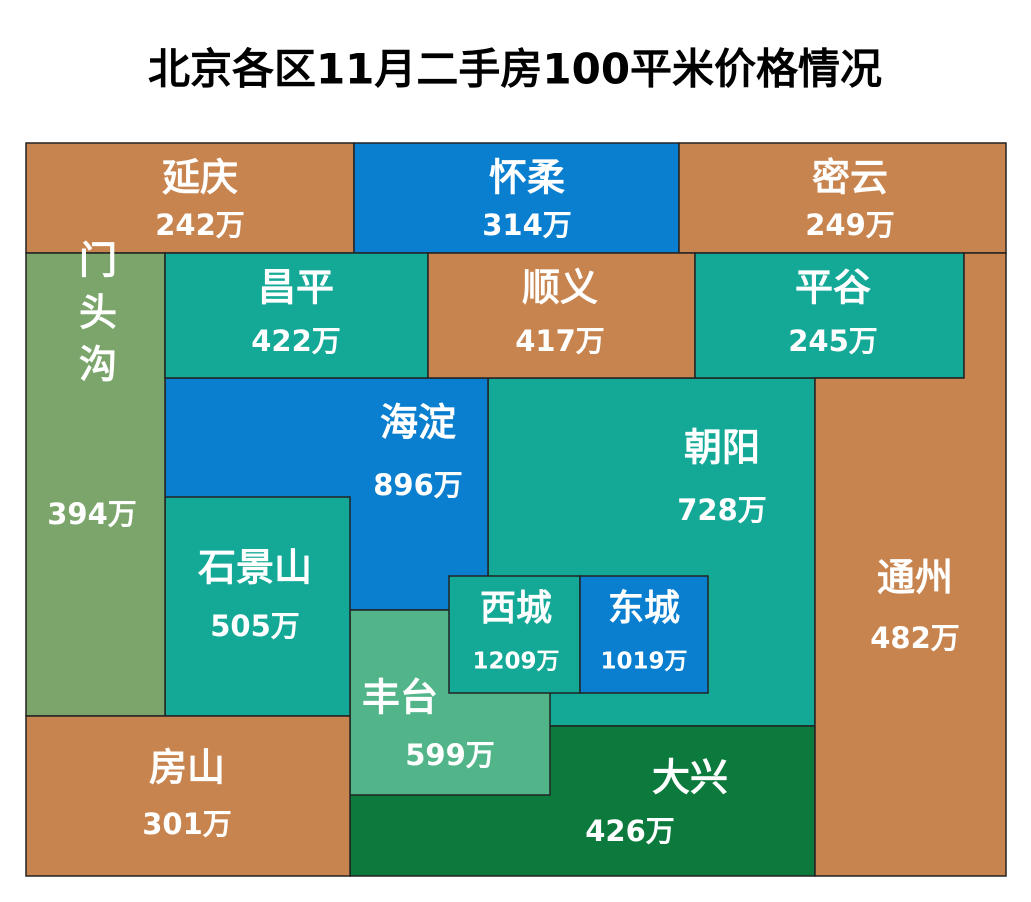 The image size is (1031, 902). Describe the element at coordinates (722, 448) in the screenshot. I see `district-name: 朝阳` at that location.